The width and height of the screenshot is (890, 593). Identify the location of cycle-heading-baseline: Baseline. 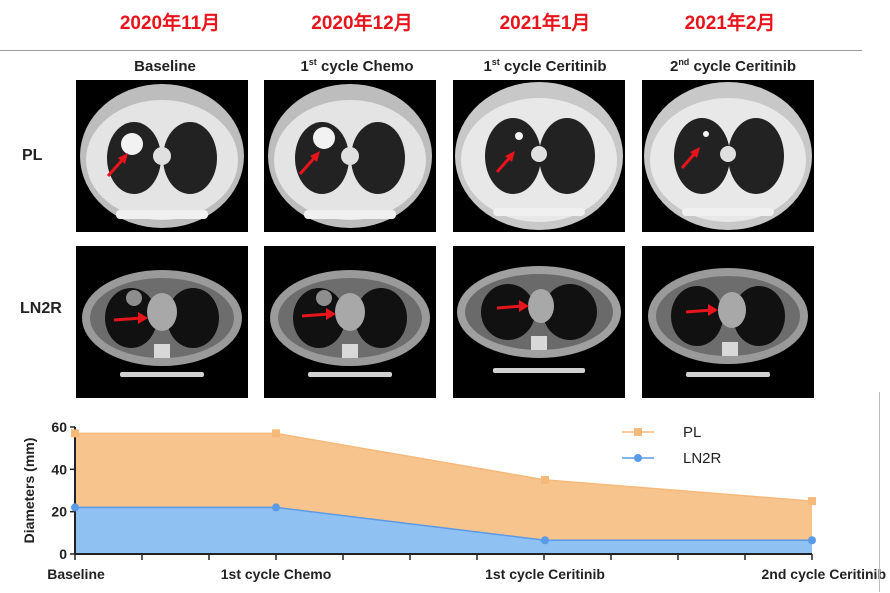
(165, 66).